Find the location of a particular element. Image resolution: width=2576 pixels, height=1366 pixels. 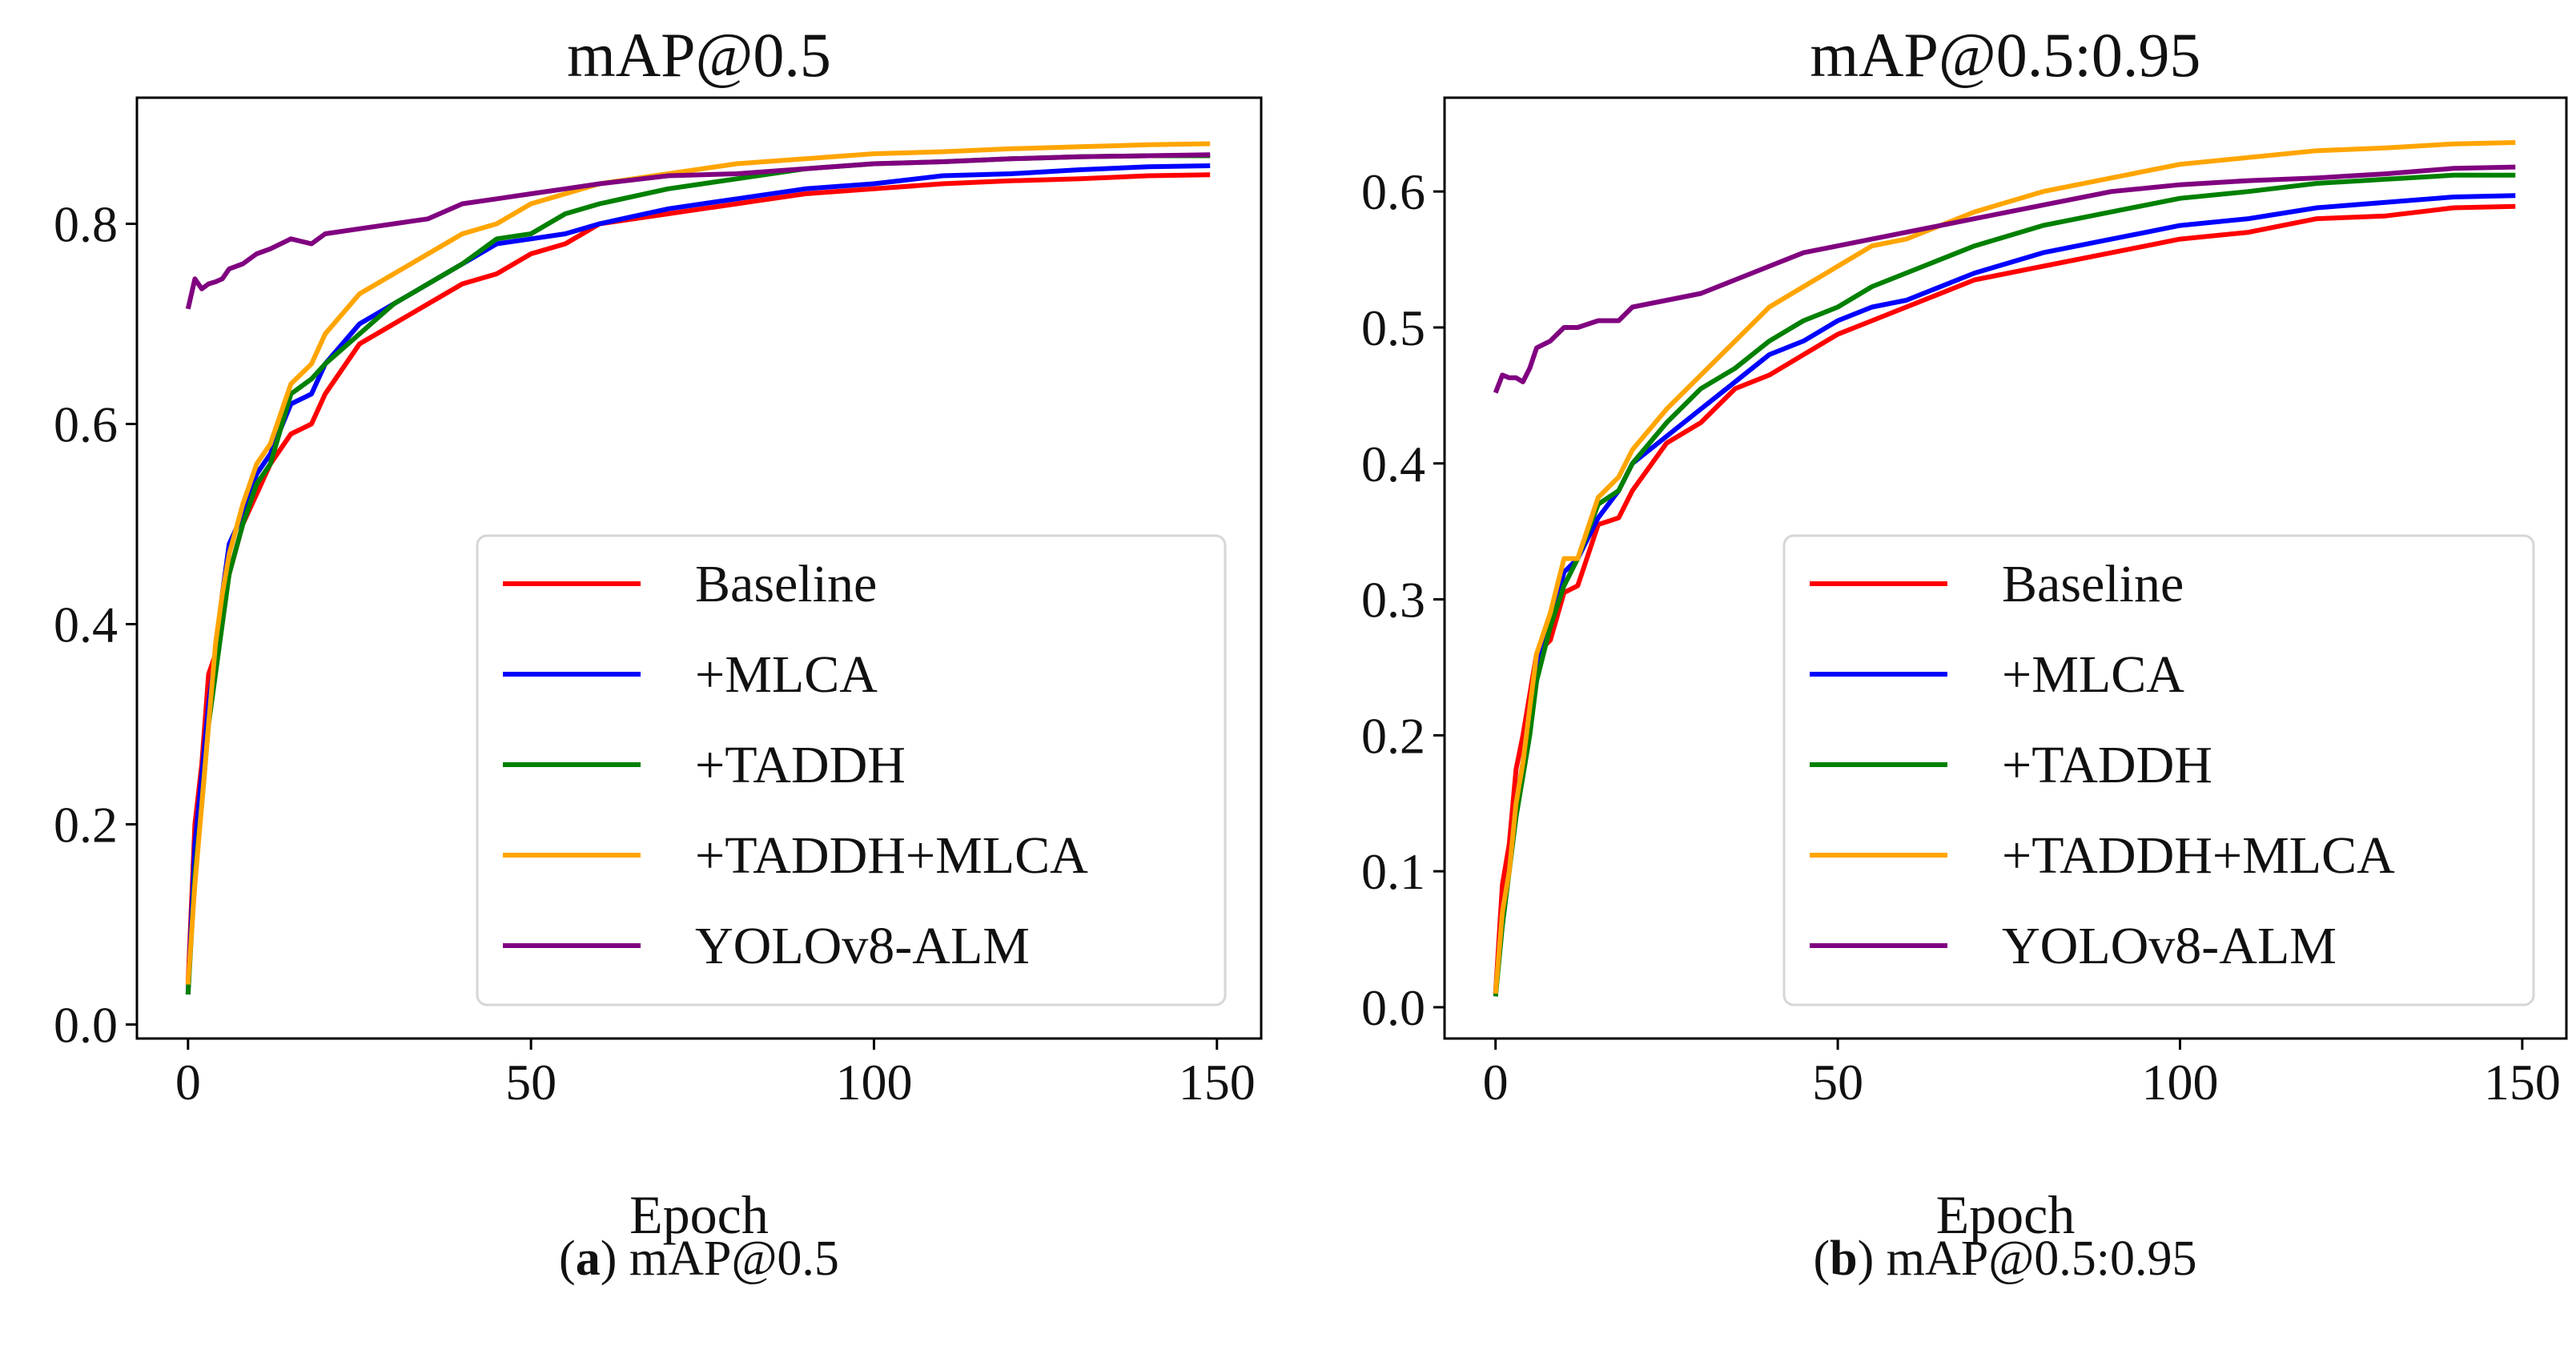

y-tick-label: 0.3 is located at coordinates (1393, 601).